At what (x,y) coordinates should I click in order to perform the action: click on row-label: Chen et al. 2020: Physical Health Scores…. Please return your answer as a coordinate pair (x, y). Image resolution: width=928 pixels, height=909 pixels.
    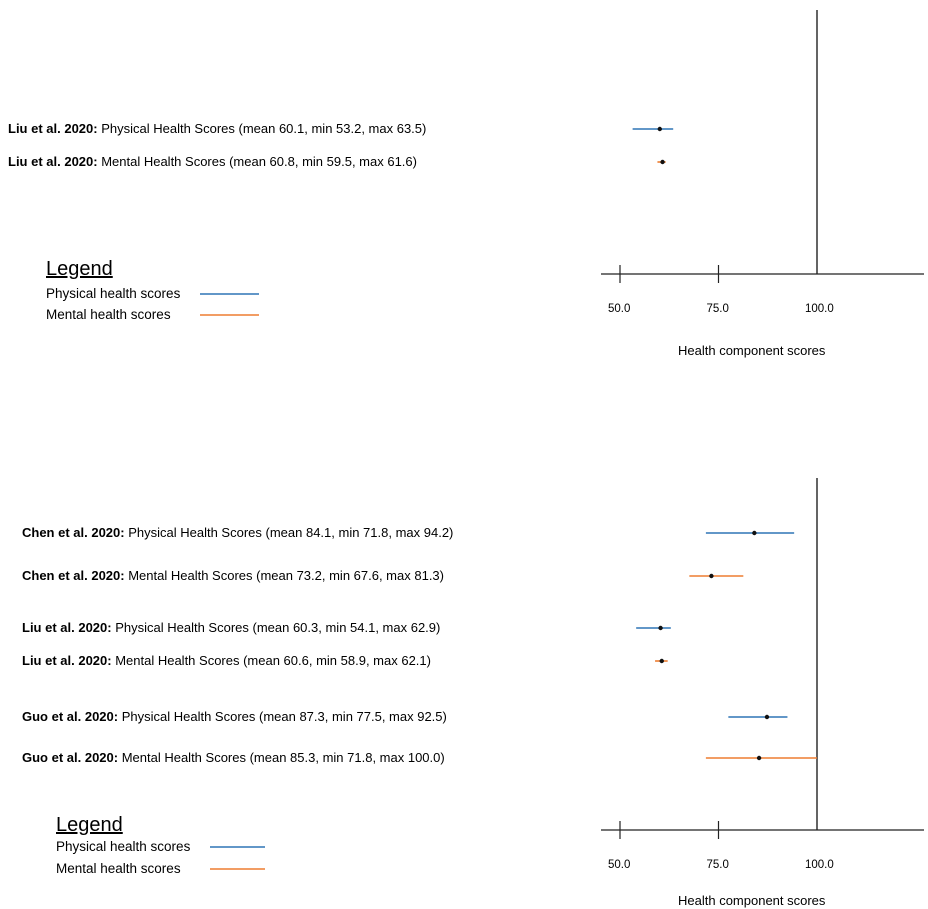
    Looking at the image, I should click on (237, 532).